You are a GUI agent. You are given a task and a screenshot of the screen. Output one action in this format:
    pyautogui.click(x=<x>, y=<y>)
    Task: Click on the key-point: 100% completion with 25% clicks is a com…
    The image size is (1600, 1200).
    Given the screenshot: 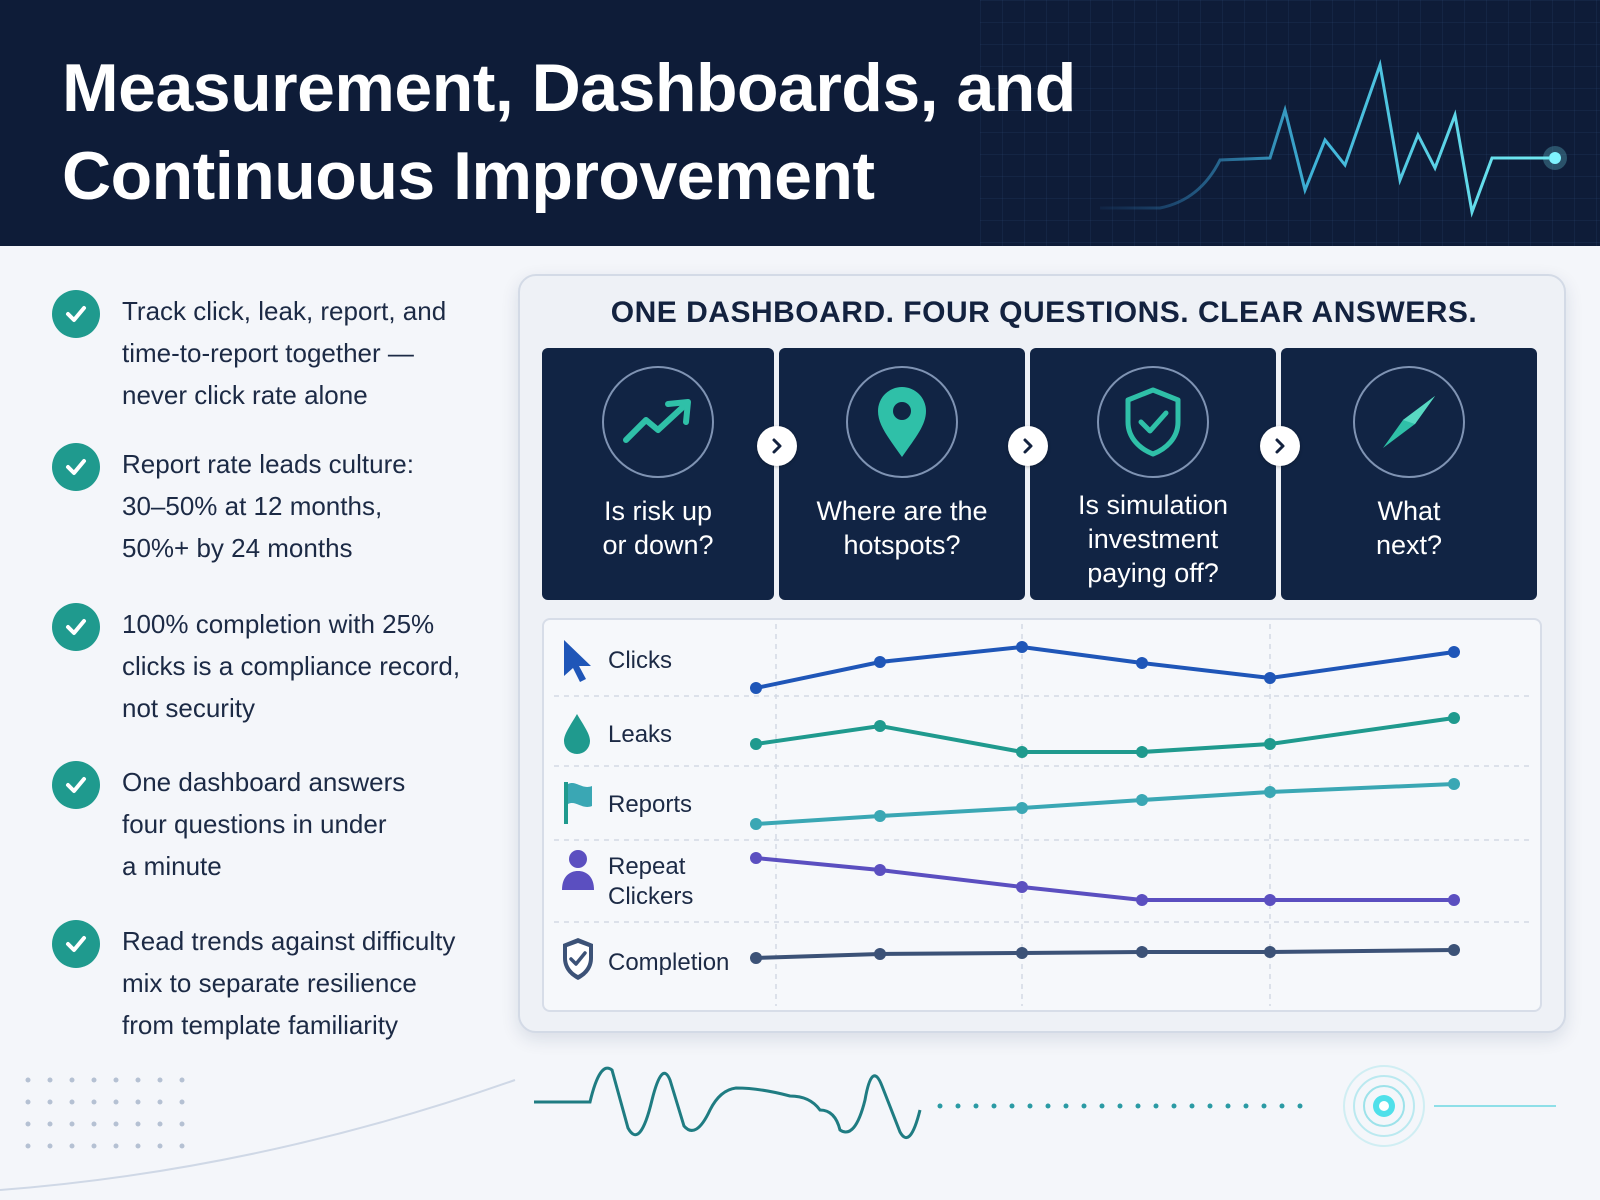 What is the action you would take?
    pyautogui.click(x=262, y=666)
    